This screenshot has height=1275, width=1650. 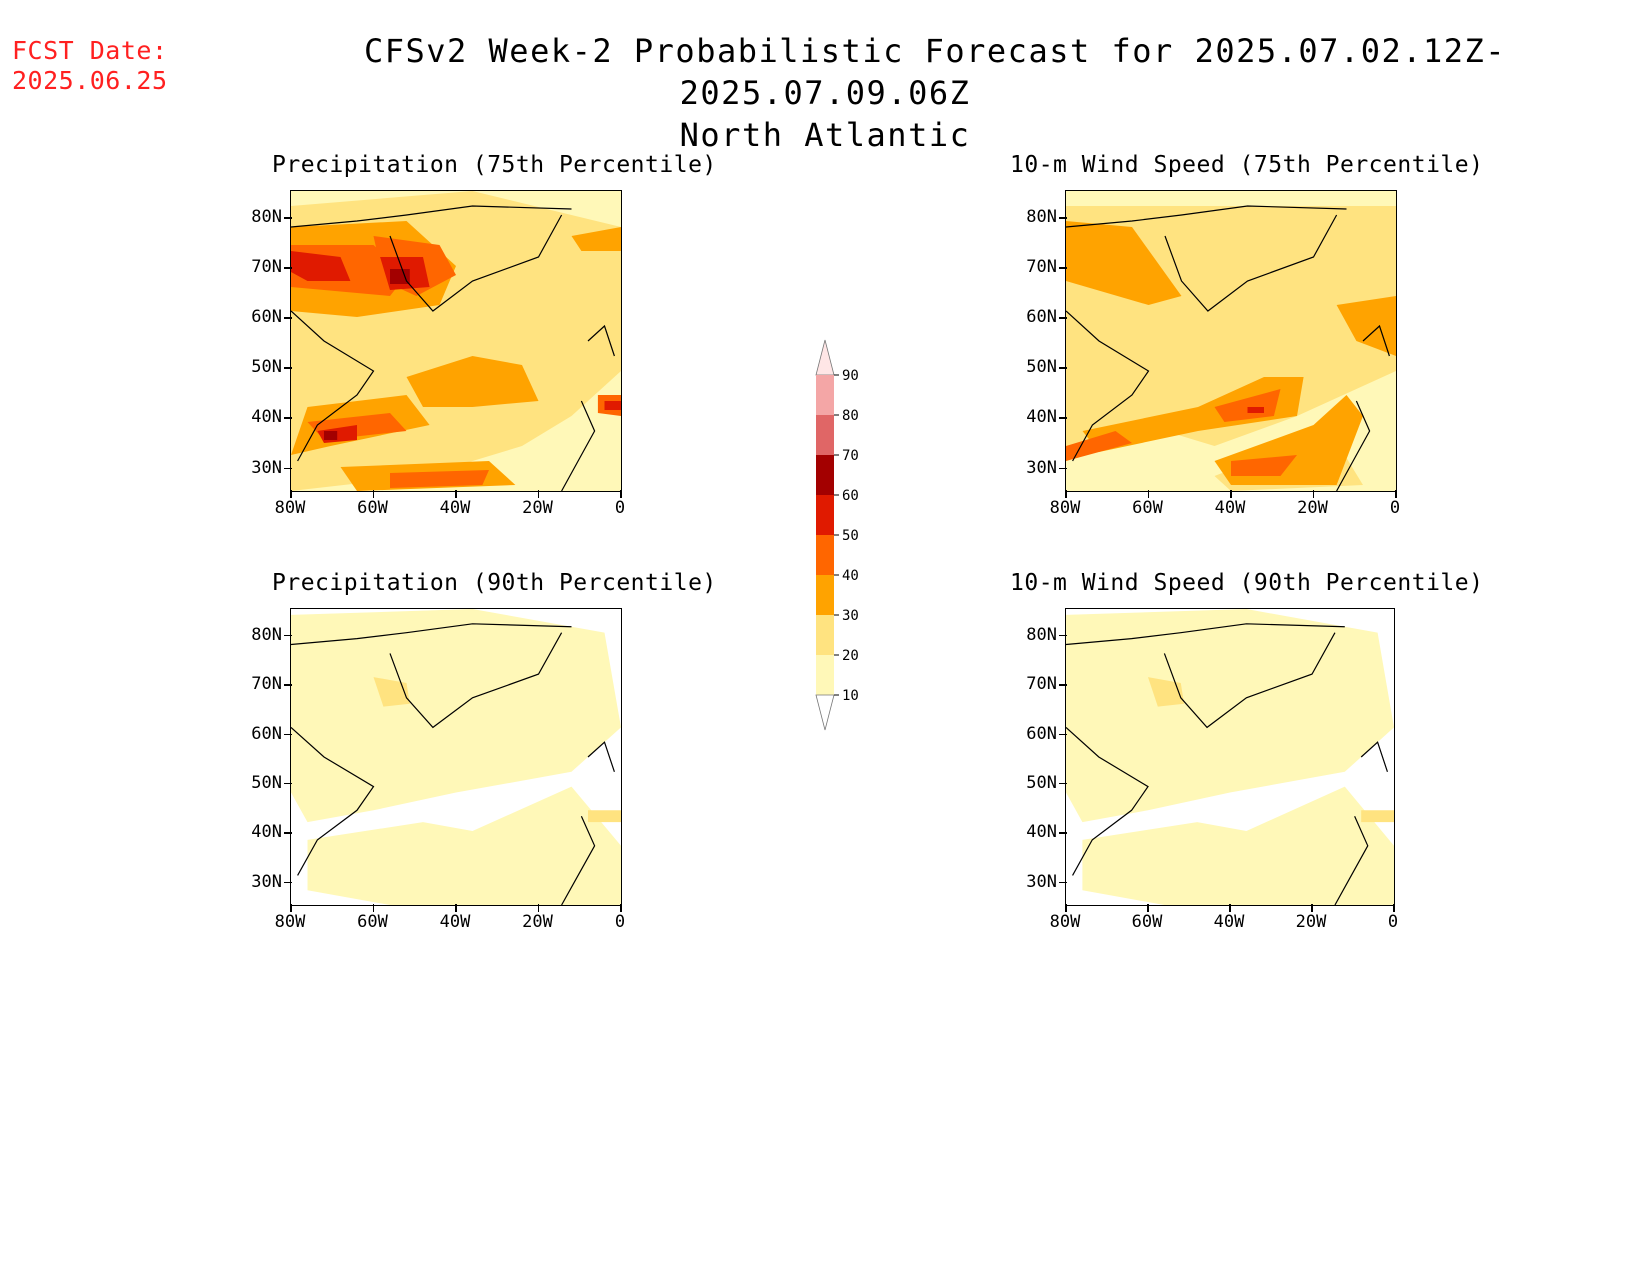 What do you see at coordinates (825, 357) in the screenshot?
I see `colorbar-cap-top` at bounding box center [825, 357].